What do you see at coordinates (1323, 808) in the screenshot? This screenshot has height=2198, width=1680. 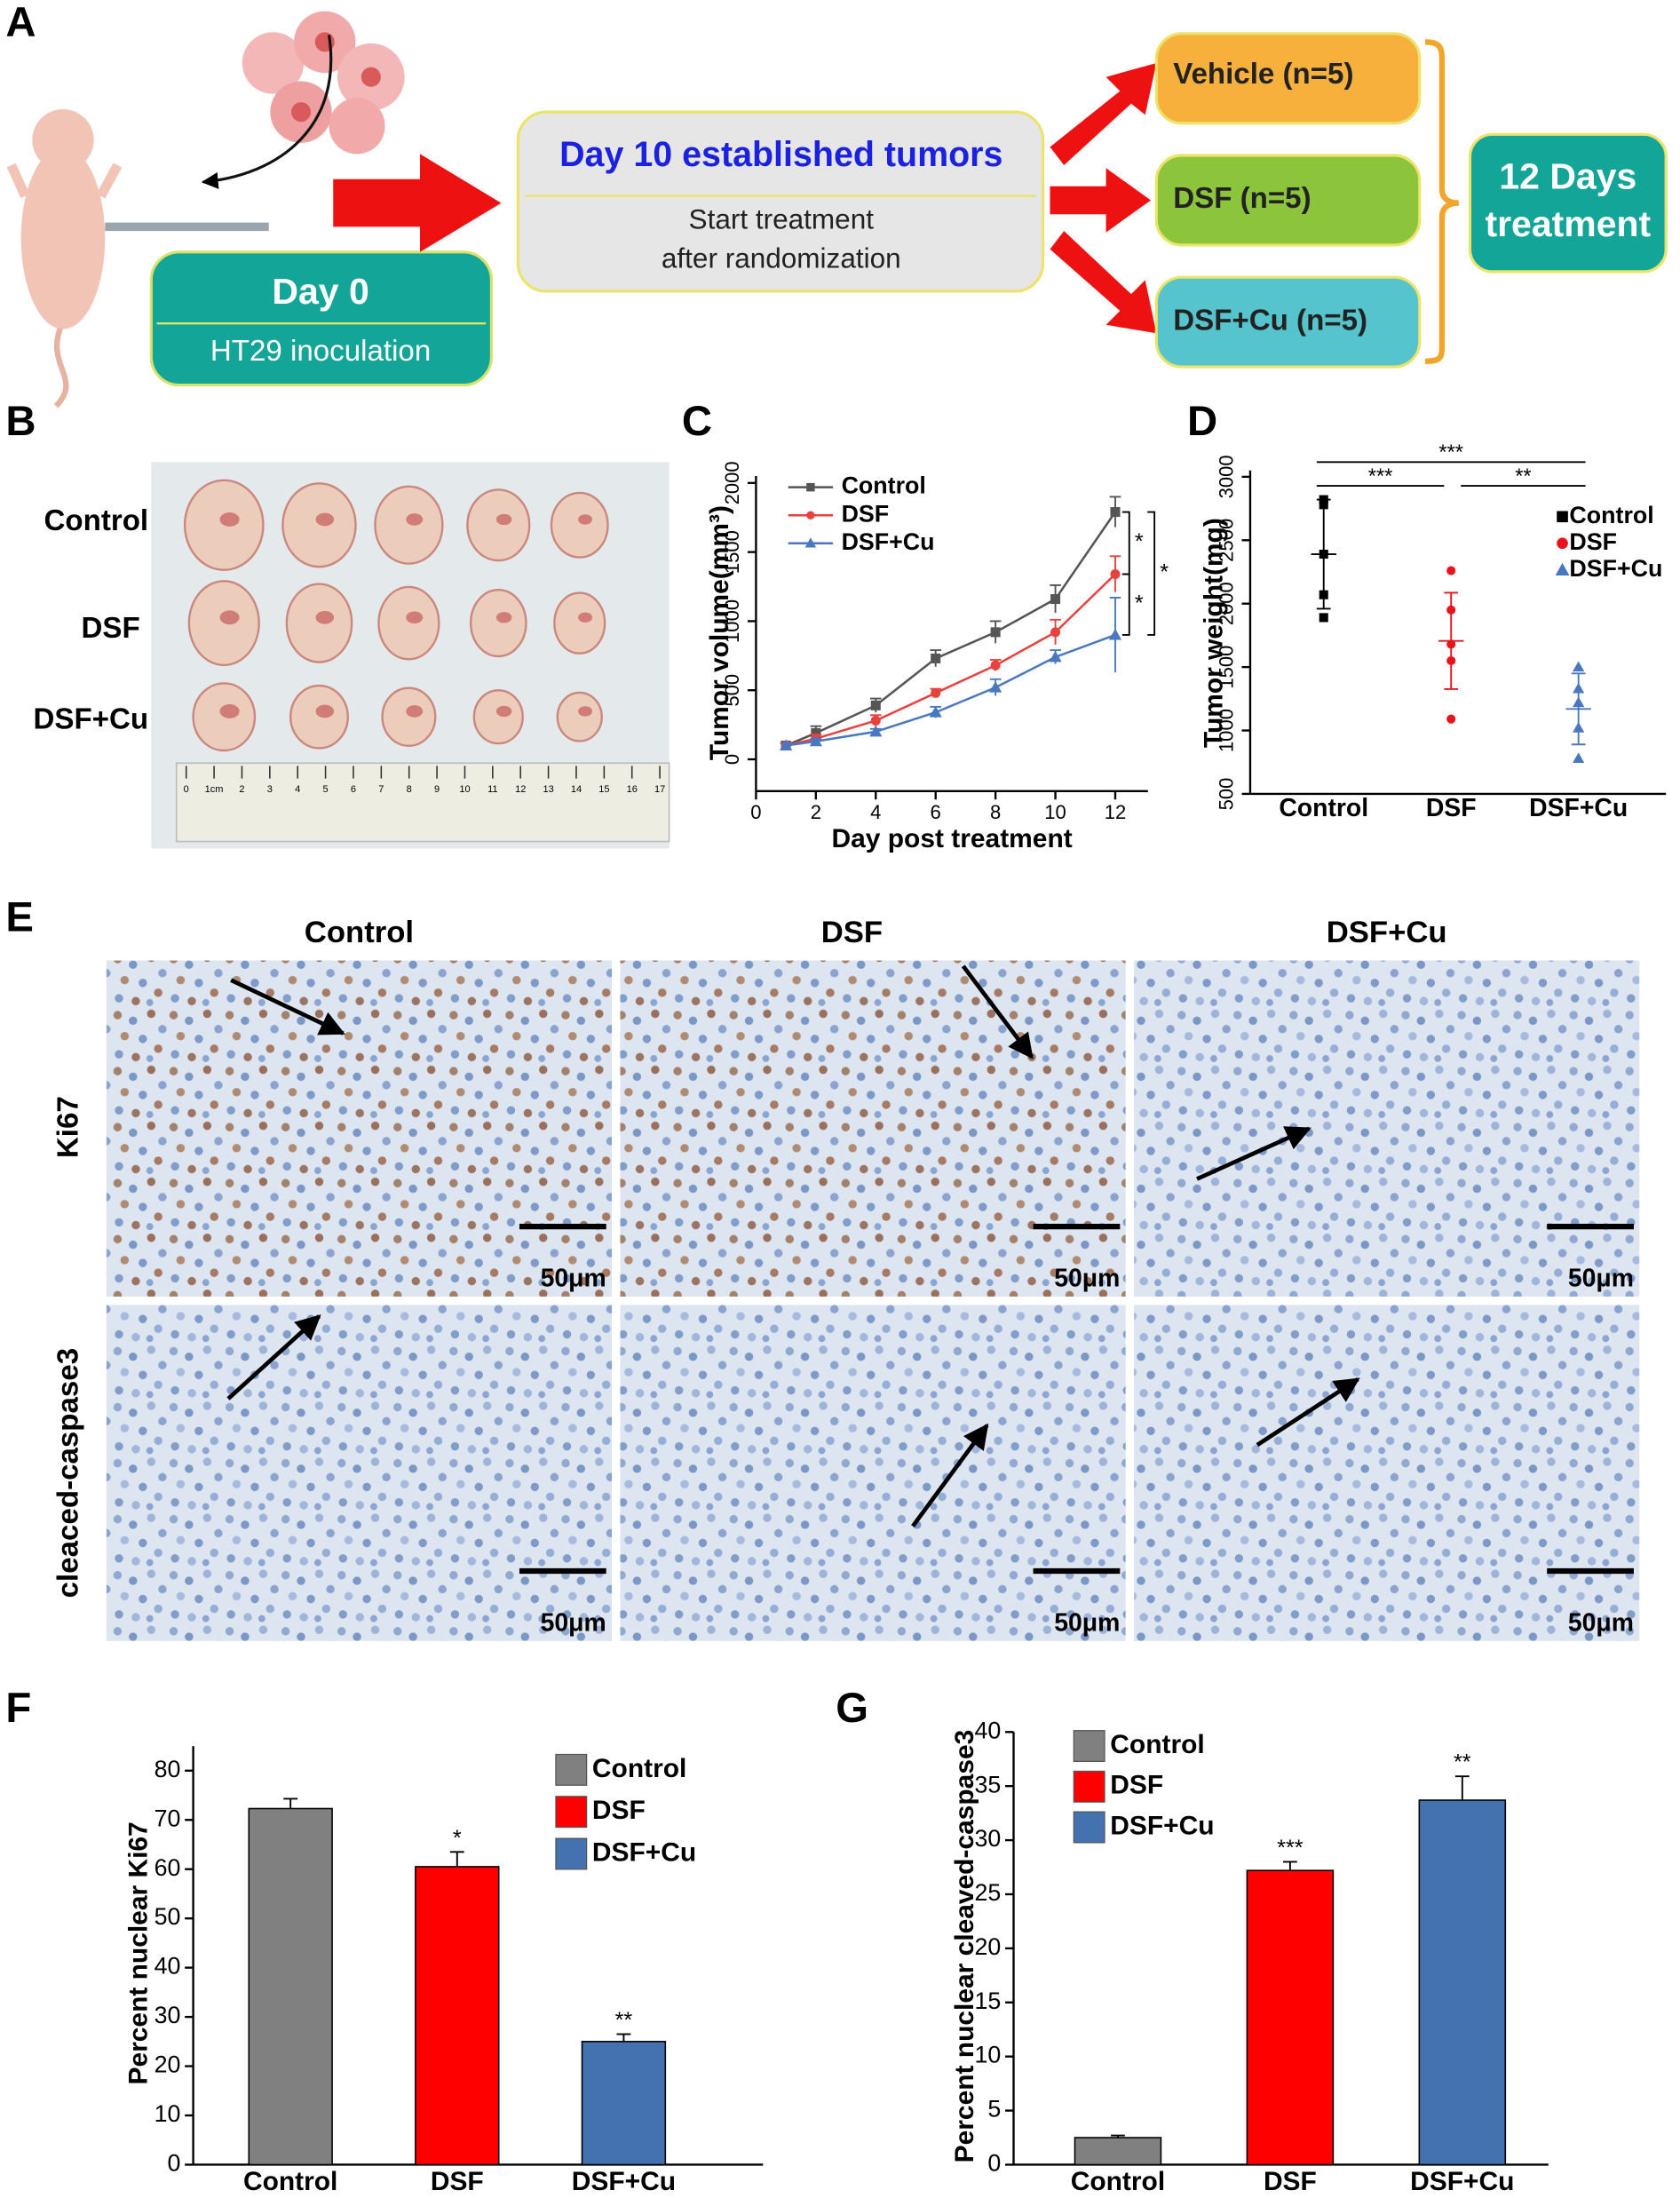 I see `x-tick-label: Control` at bounding box center [1323, 808].